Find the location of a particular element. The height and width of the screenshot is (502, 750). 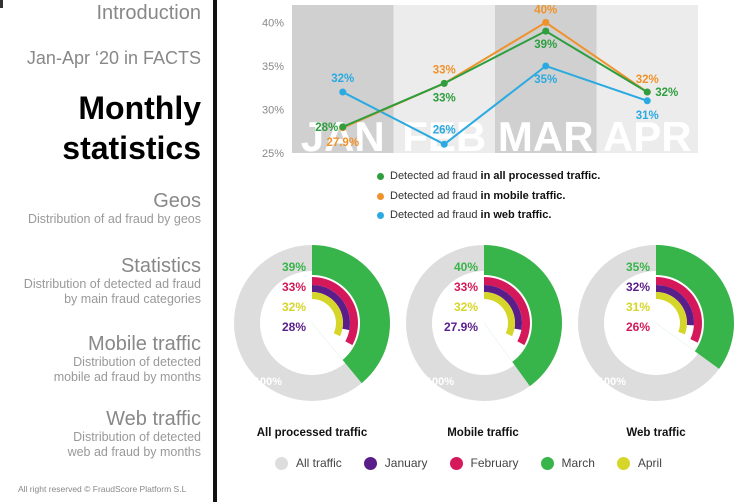

data-label-mobile: 40% is located at coordinates (545, 10).